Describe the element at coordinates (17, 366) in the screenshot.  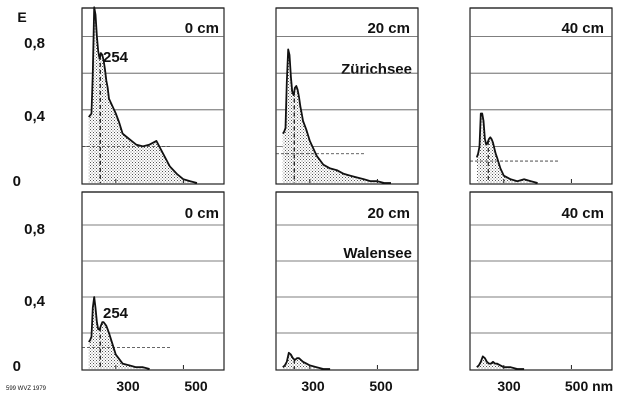
I see `y-tick-label-row2-0: 0` at that location.